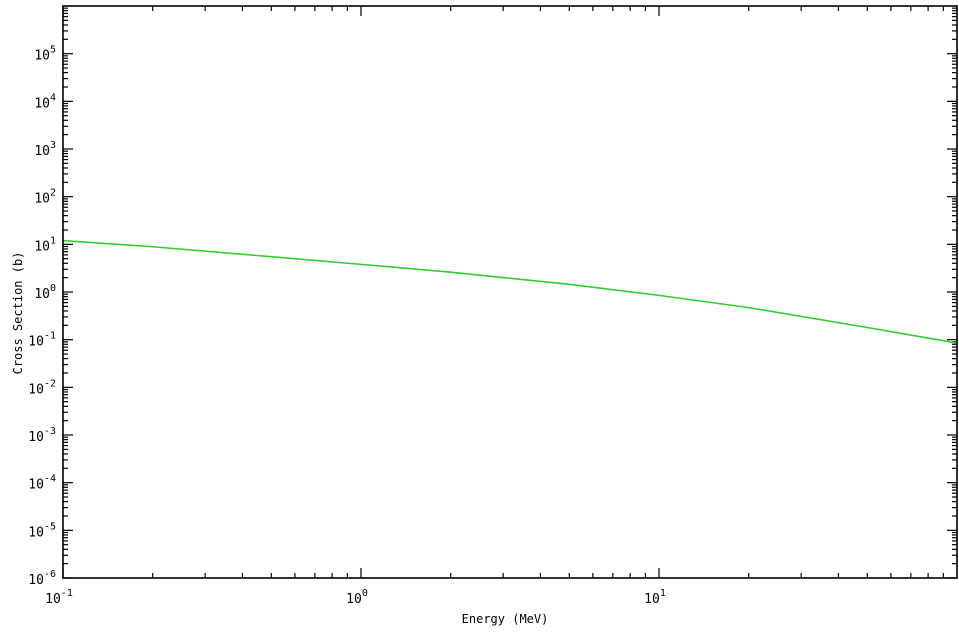  I want to click on y-tick-label: 10⁴, so click(45, 101).